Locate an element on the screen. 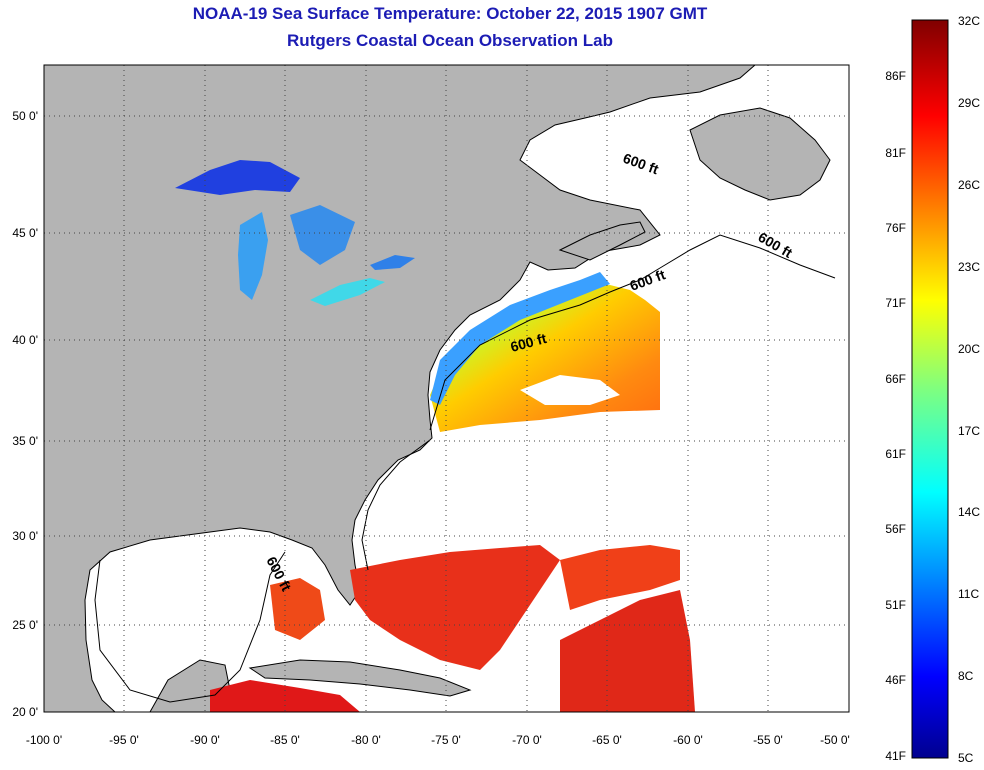  lake-huron-sst is located at coordinates (322, 235).